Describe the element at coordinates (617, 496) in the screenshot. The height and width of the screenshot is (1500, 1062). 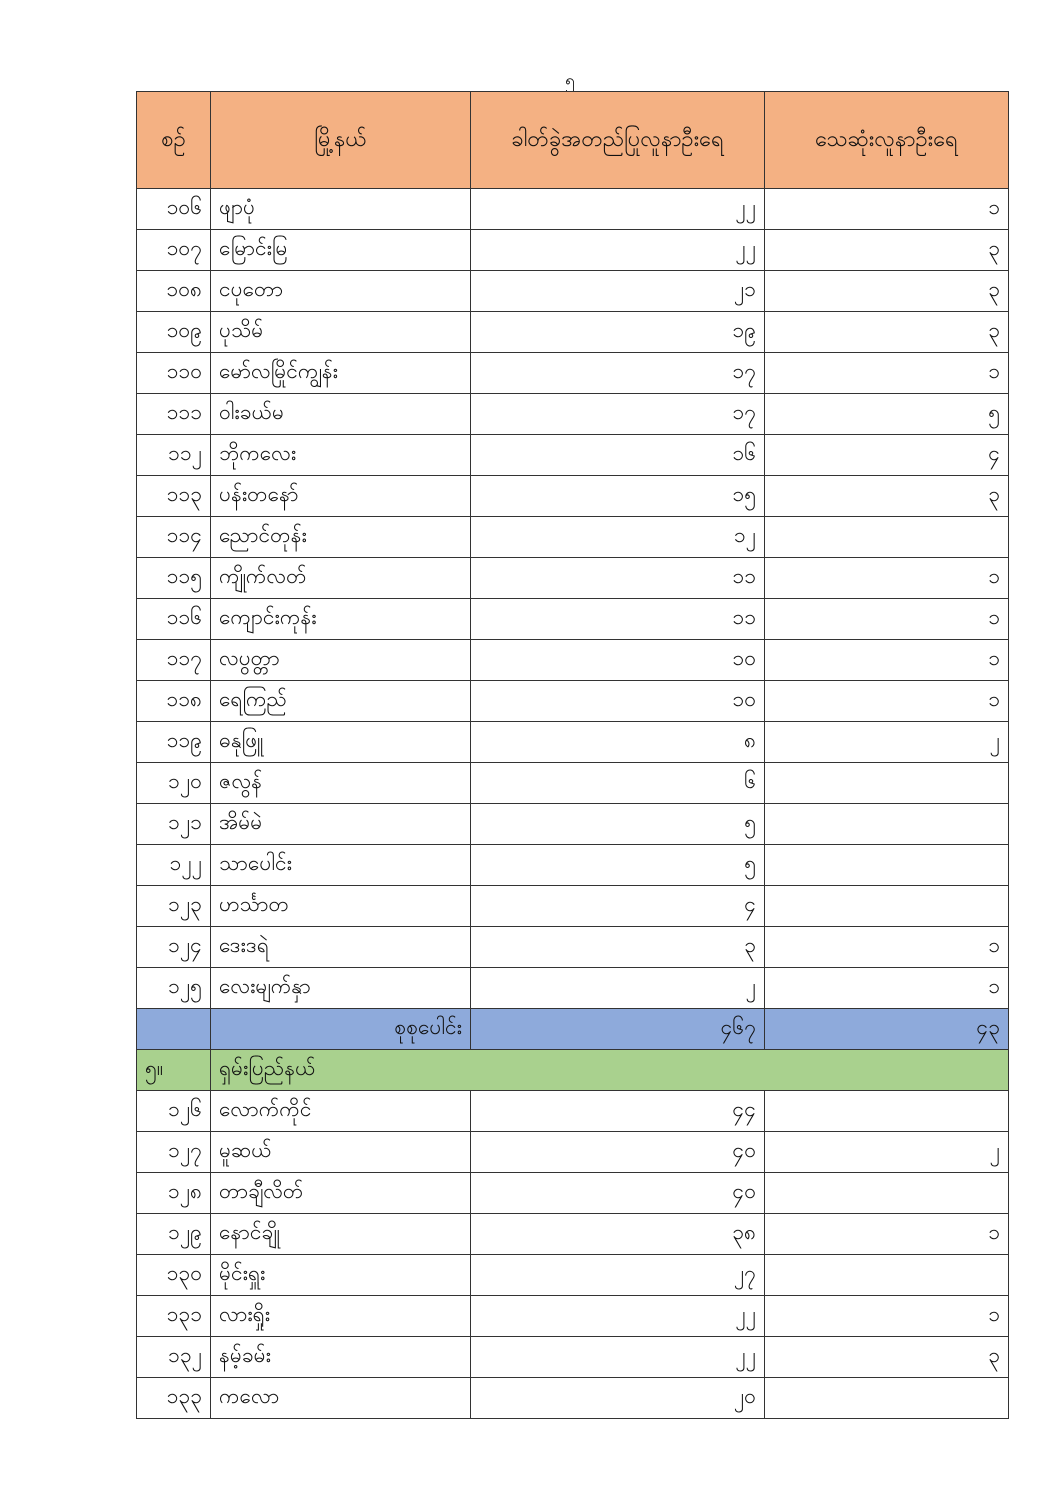
I see `row-confirmed: ၁၅` at that location.